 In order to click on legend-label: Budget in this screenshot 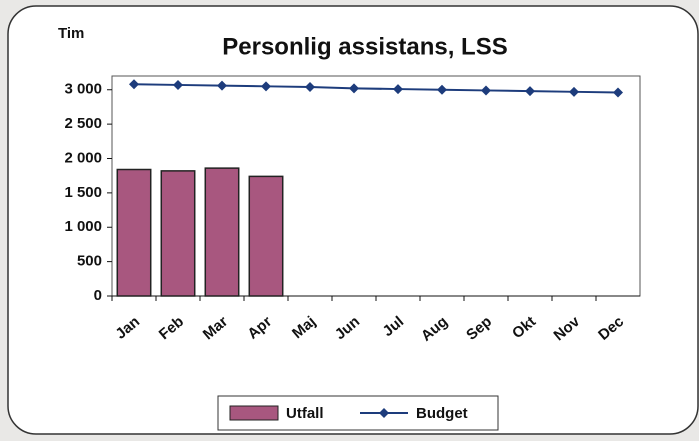, I will do `click(442, 413)`.